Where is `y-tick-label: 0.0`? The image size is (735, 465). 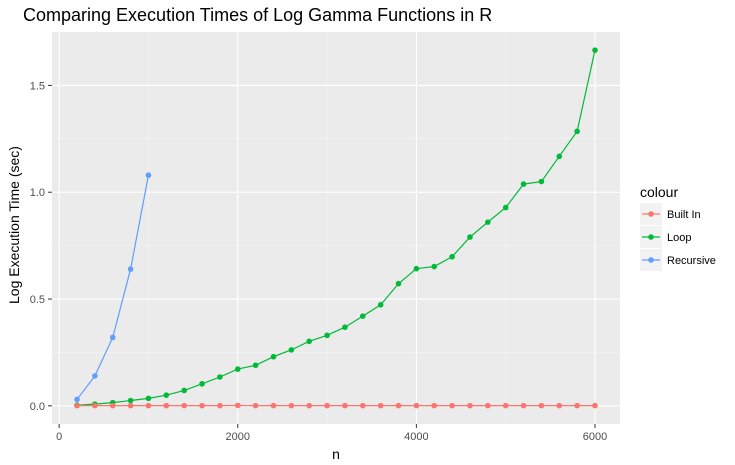
y-tick-label: 0.0 is located at coordinates (37, 407).